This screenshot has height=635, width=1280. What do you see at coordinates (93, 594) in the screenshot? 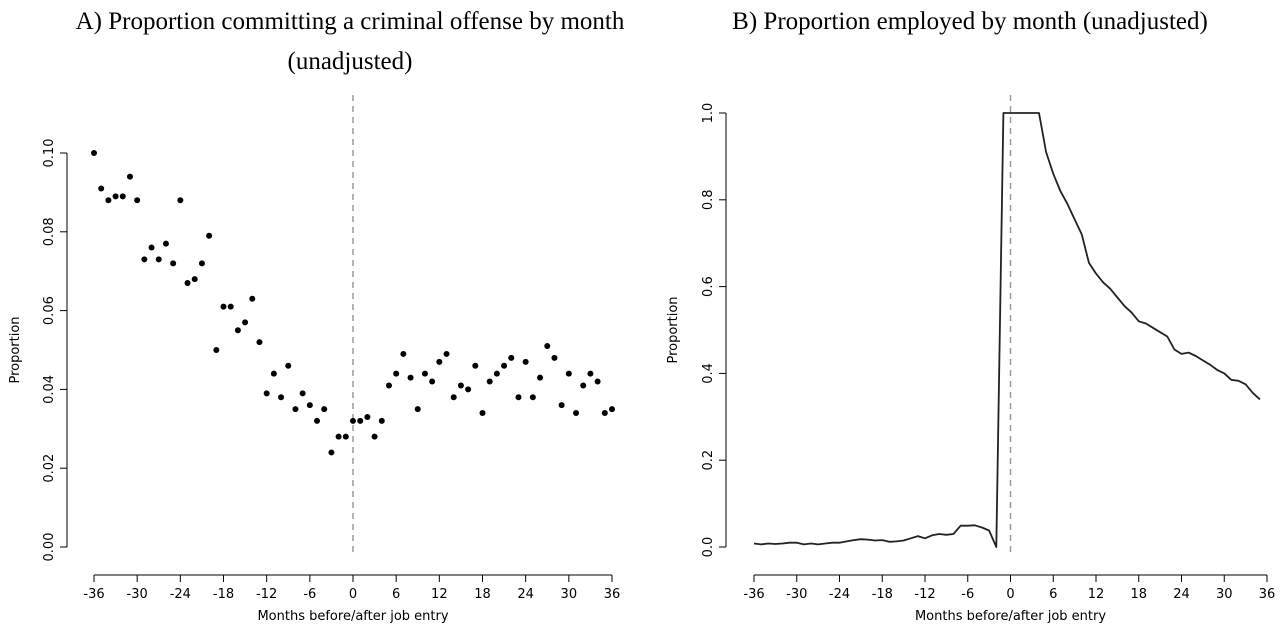
I see `panel-a-x-tick-label: -36` at bounding box center [93, 594].